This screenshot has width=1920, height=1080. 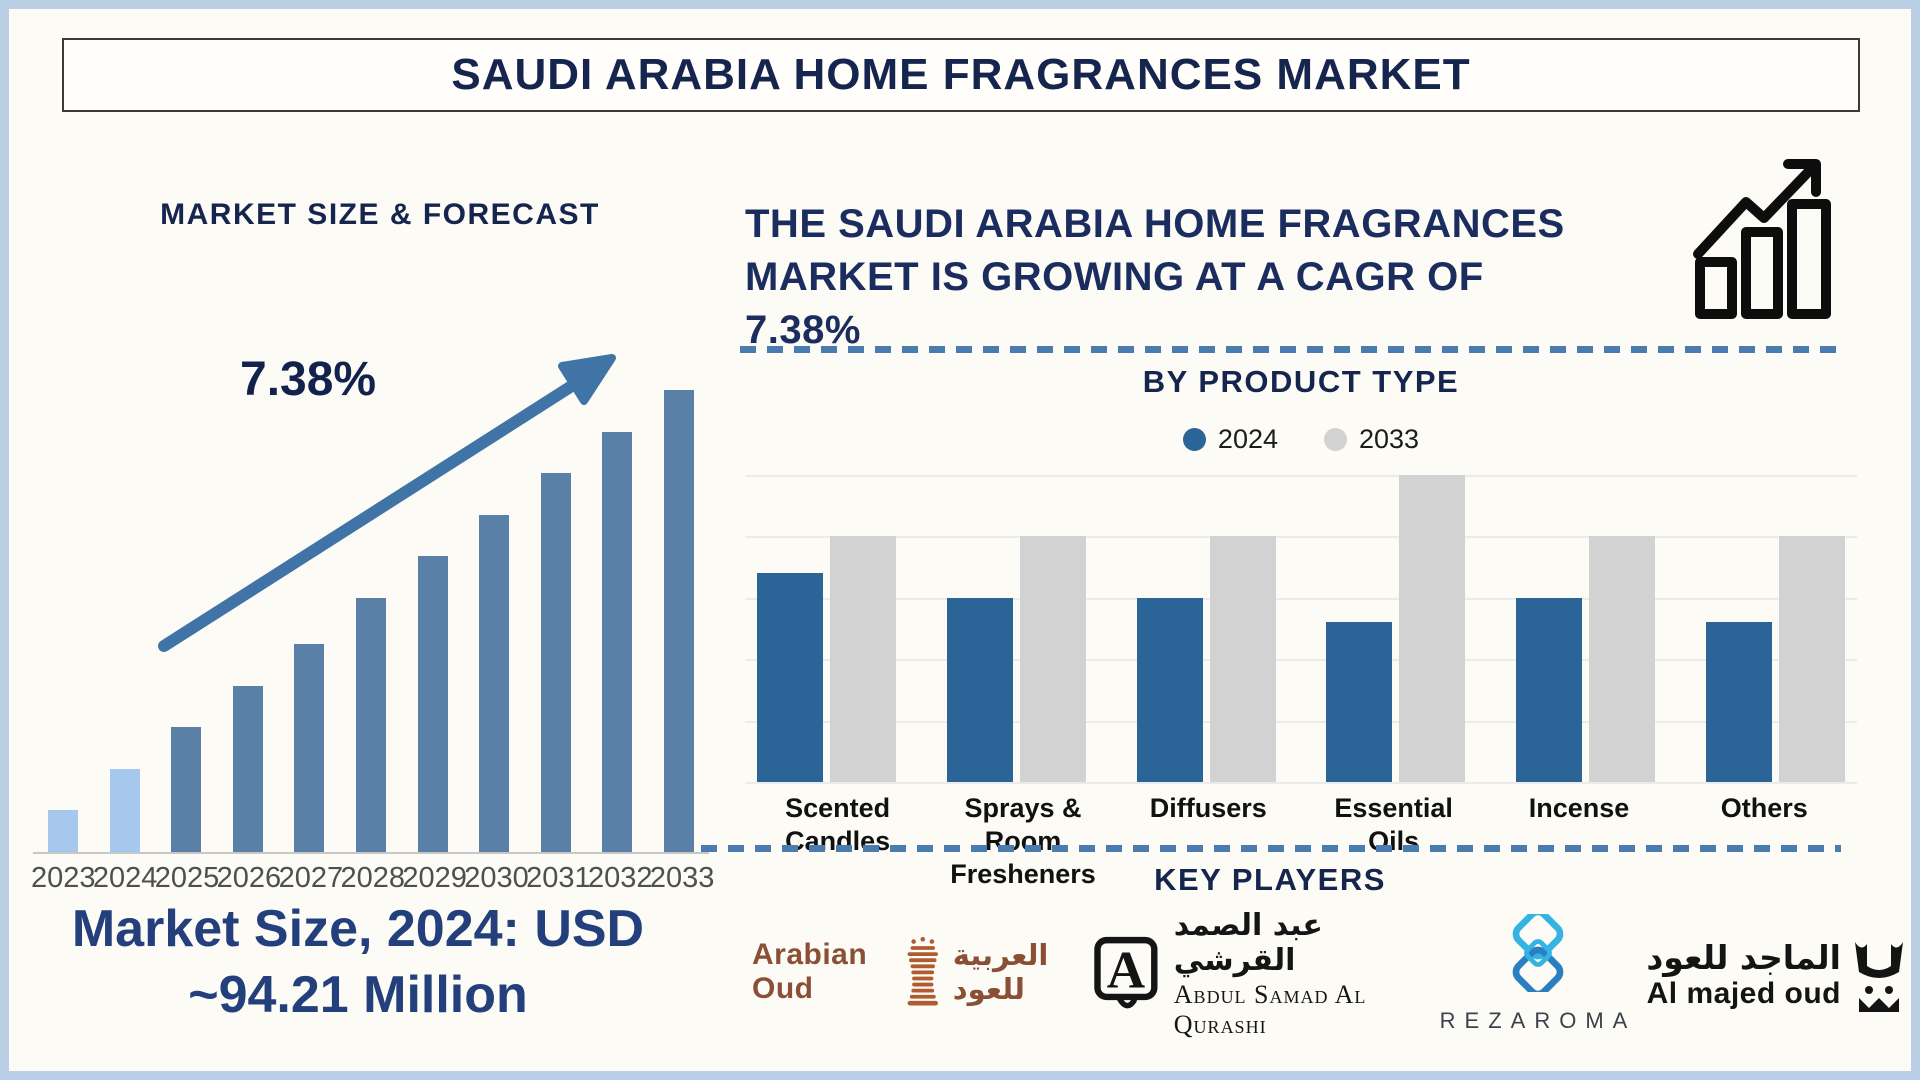 I want to click on forecast-bar-2032, so click(x=617, y=641).